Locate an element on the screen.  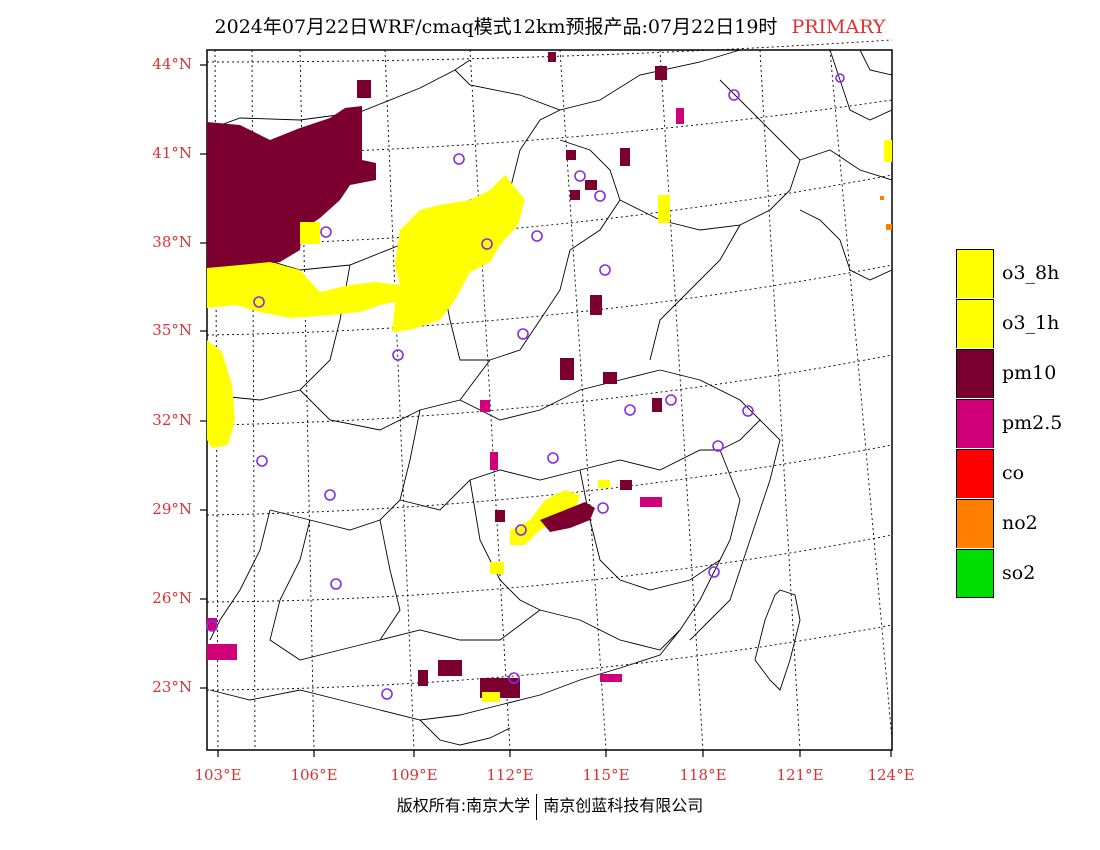
o3-region-loess is located at coordinates (458, 253).